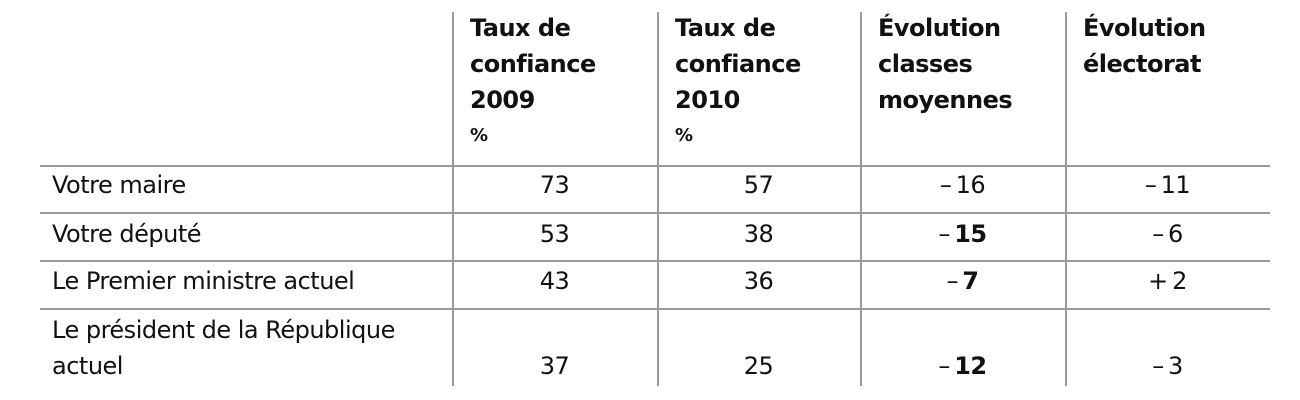  I want to click on header-text: 2009, so click(502, 100).